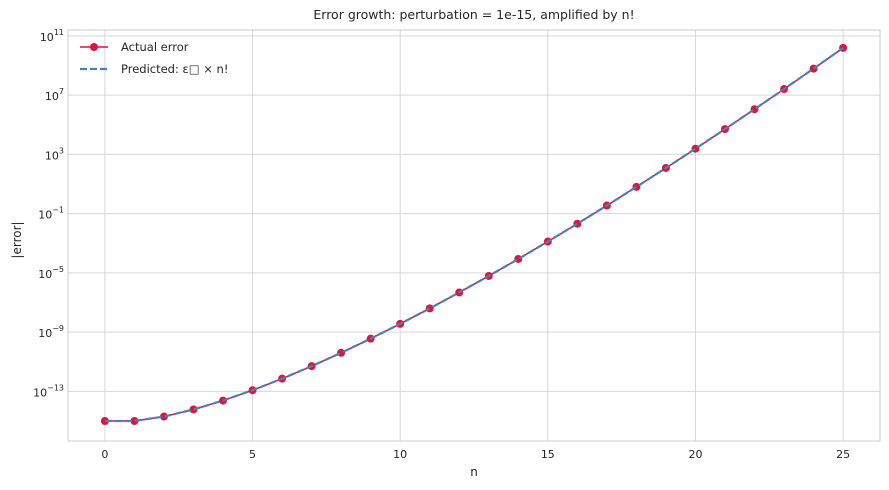 Image resolution: width=889 pixels, height=490 pixels. I want to click on y-tick-label: 10⁻¹, so click(51, 214).